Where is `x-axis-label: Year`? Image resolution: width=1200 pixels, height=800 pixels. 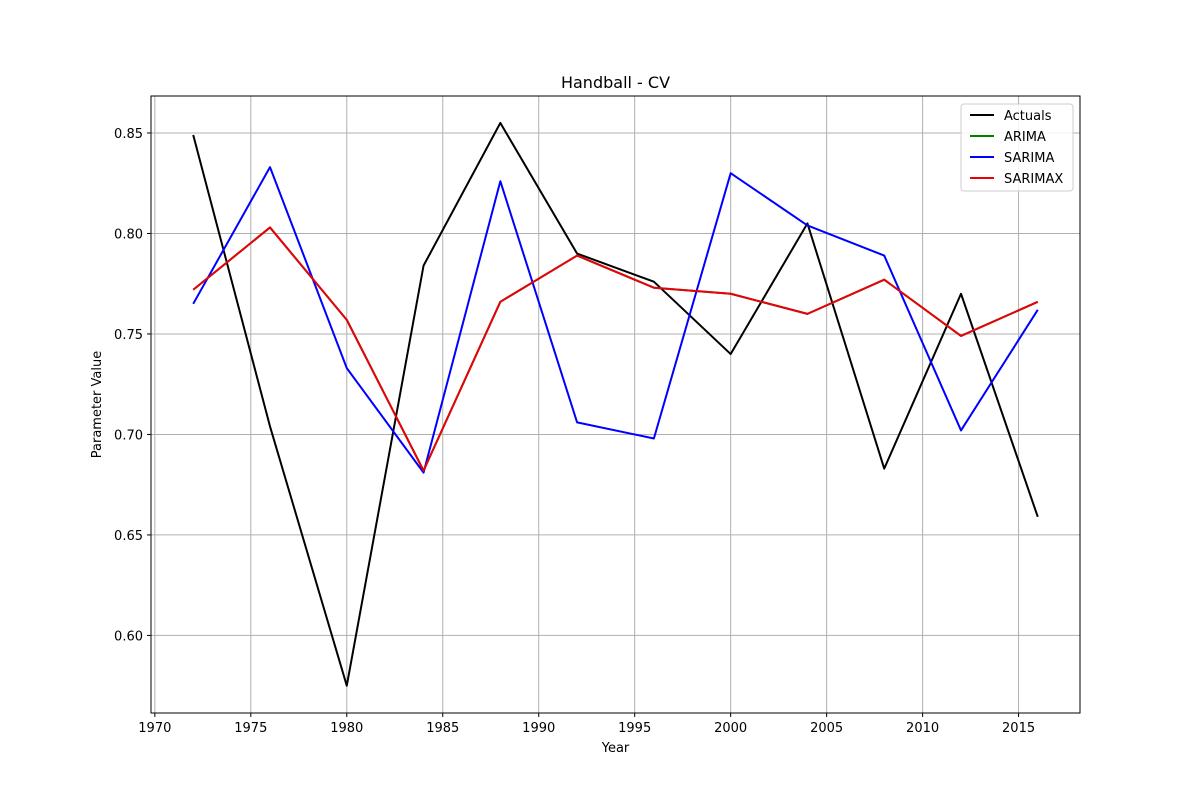
x-axis-label: Year is located at coordinates (615, 748).